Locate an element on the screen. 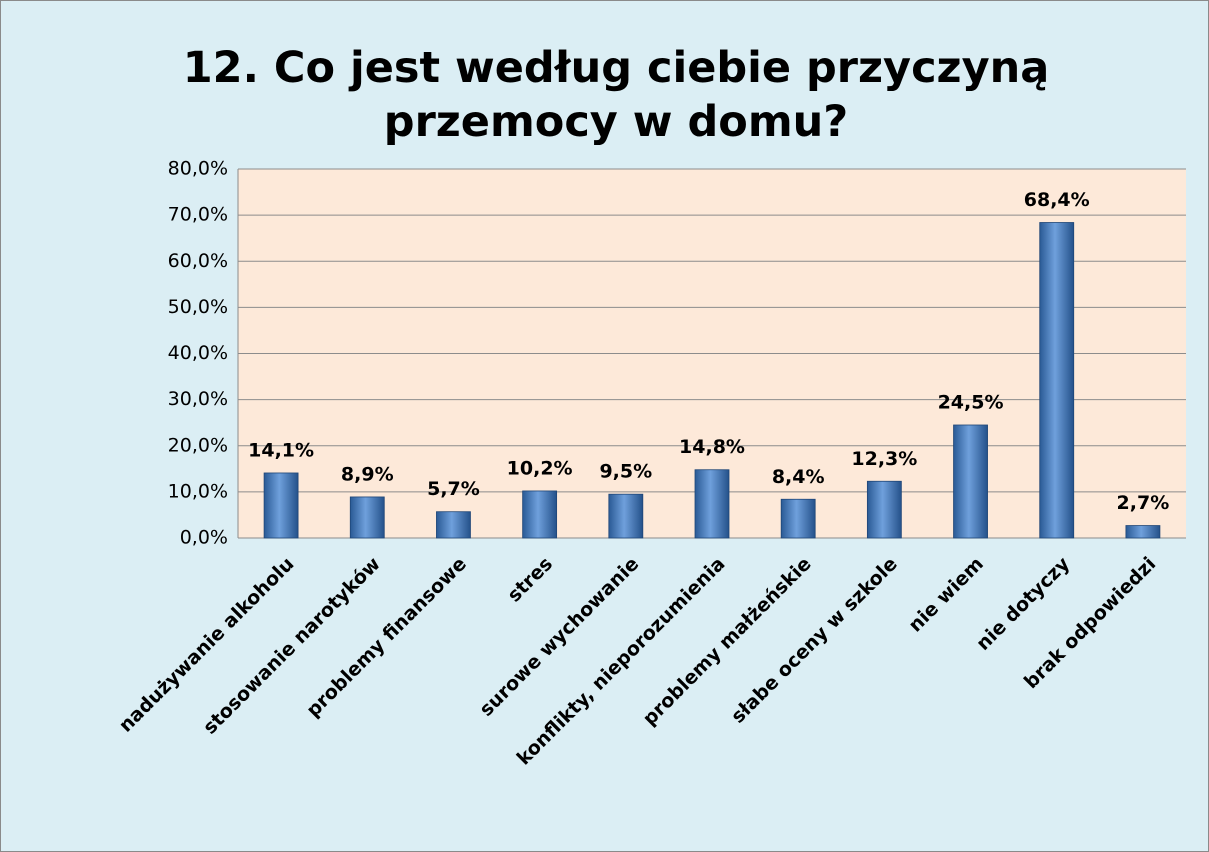 The height and width of the screenshot is (852, 1209). value-label: 12,3% is located at coordinates (884, 459).